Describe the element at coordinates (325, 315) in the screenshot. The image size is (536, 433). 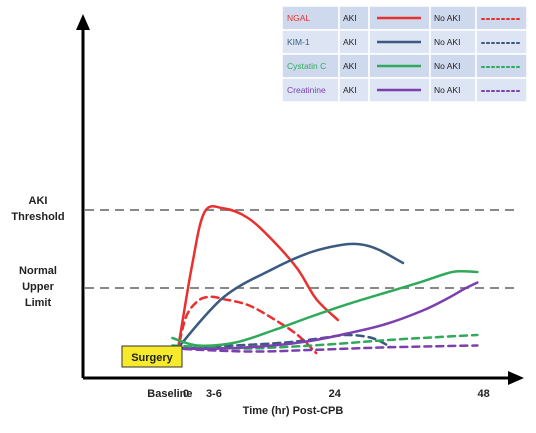
I see `series-creatinine-aki-line` at that location.